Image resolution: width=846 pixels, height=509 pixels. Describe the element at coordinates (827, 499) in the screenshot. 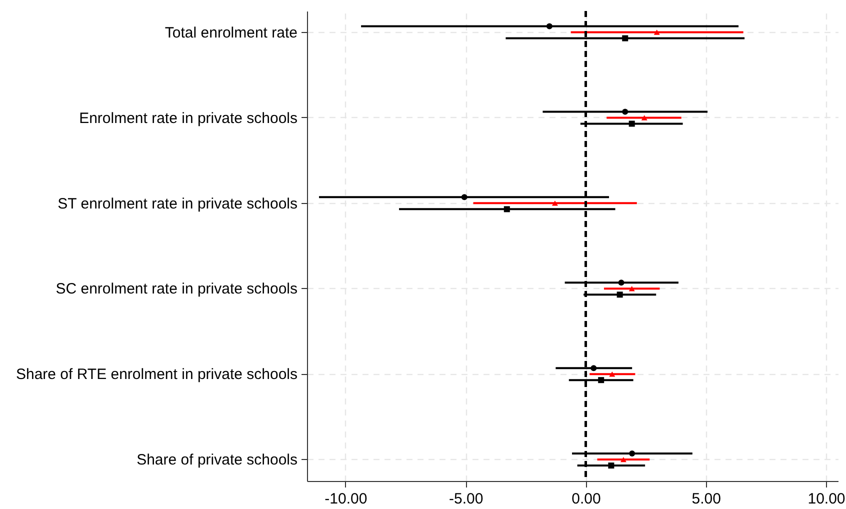

I see `x-tick-label: 10.00` at that location.